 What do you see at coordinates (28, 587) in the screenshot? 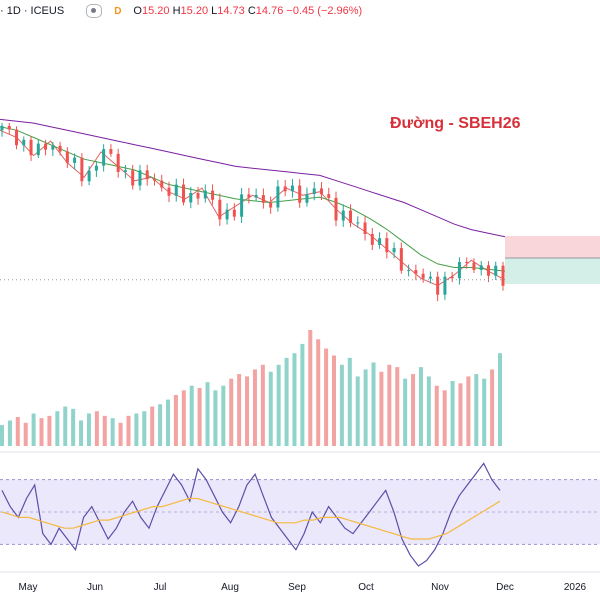
I see `x-tick-label: May` at bounding box center [28, 587].